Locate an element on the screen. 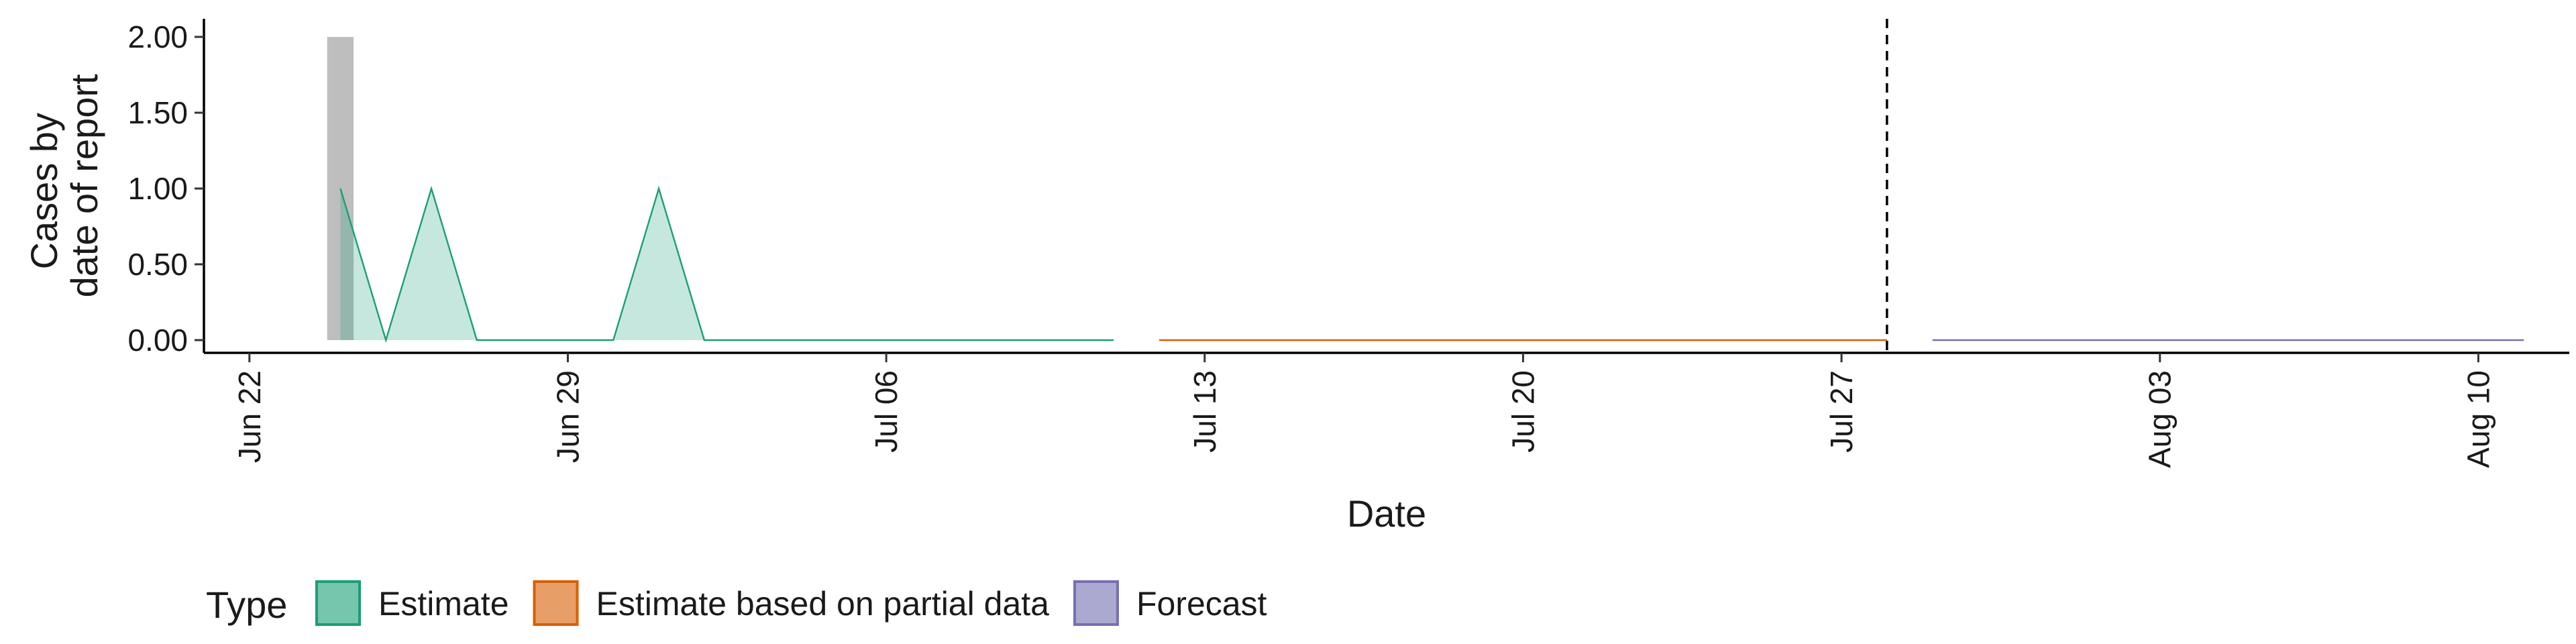  legend-item-estimate-based-on-partial-data: Estimate based on partial data is located at coordinates (791, 603).